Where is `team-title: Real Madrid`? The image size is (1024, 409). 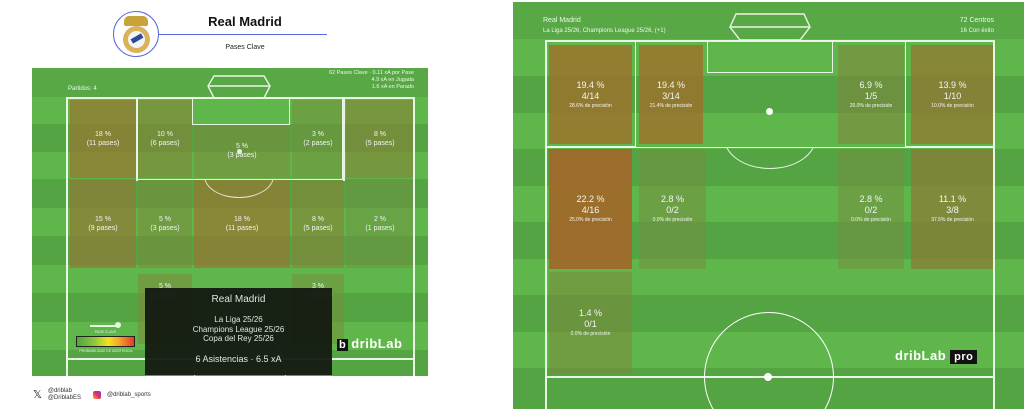
team-title: Real Madrid is located at coordinates (245, 21).